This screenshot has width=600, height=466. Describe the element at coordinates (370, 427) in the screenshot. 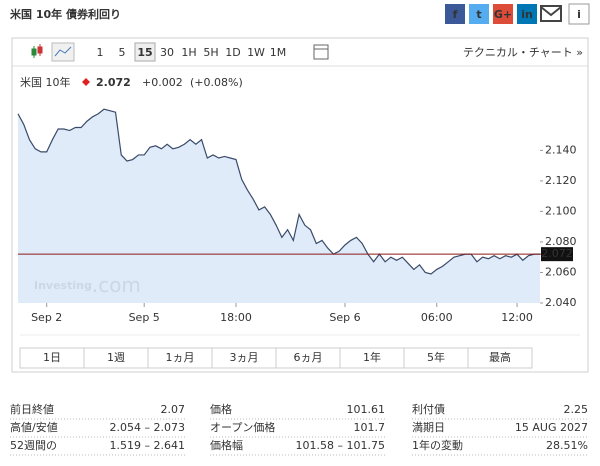

I see `stat-value: 101.7` at that location.